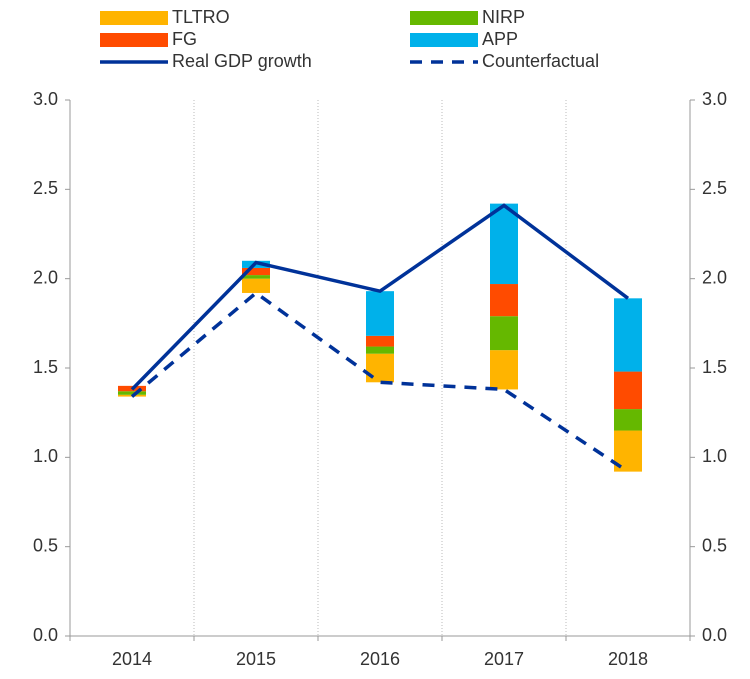  Describe the element at coordinates (45, 367) in the screenshot. I see `y-tick-label: 1.5` at that location.